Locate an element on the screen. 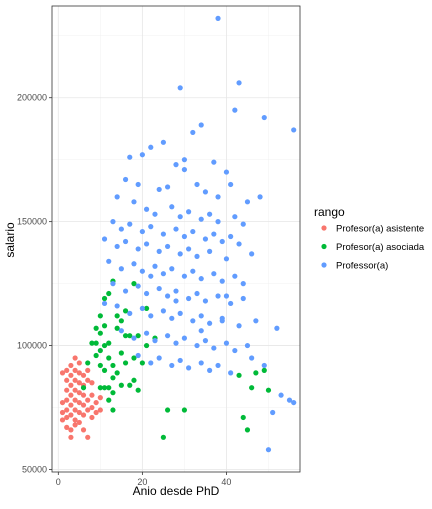  legend-label: Profesor(a) asociada is located at coordinates (380, 247).